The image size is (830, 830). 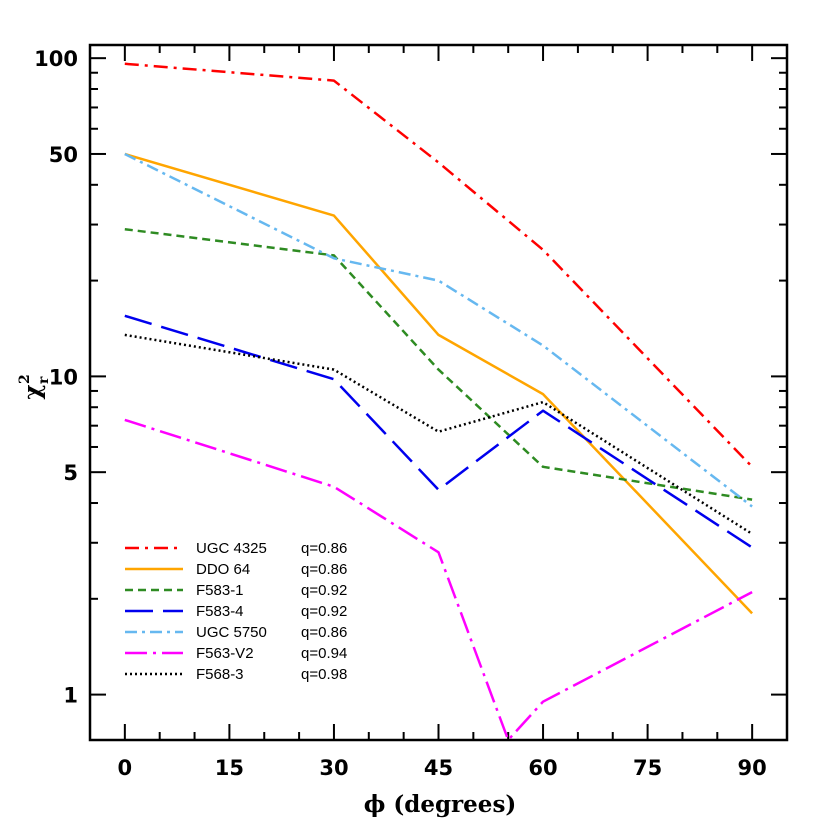 What do you see at coordinates (63, 377) in the screenshot?
I see `y-tick-label: 10` at bounding box center [63, 377].